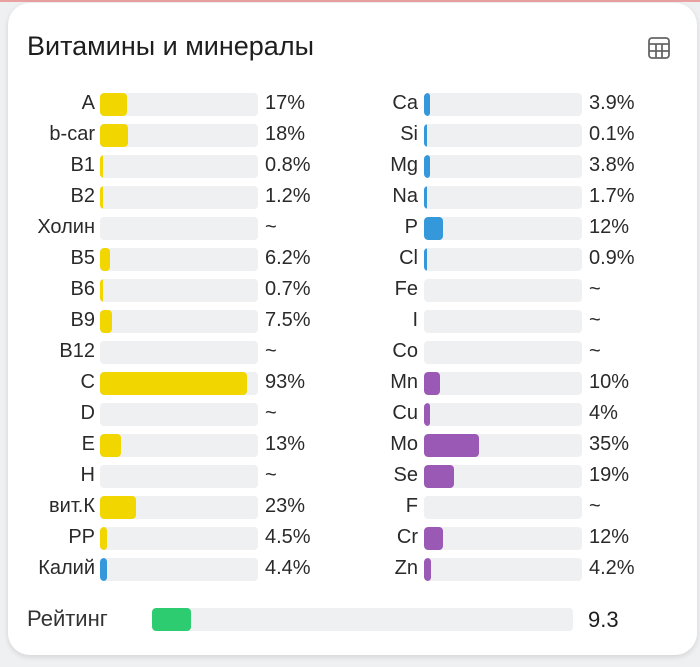 The image size is (700, 667). I want to click on nutrient-value: 0.9%, so click(612, 258).